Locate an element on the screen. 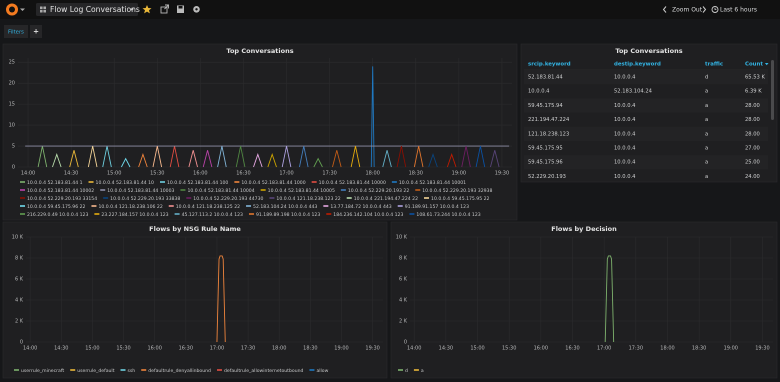 The image size is (780, 382). legend-label: 184.236.142.104 10.0.0.4 123 is located at coordinates (368, 215).